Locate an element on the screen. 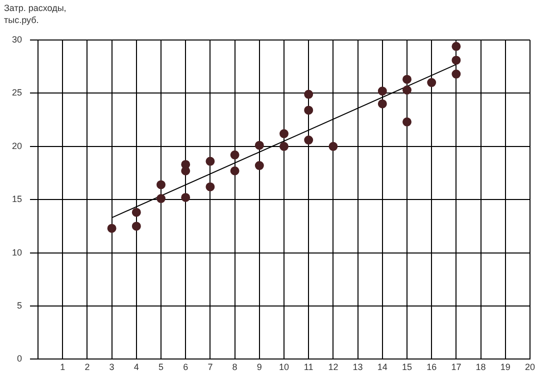  y-tick-label: 0 is located at coordinates (19, 359).